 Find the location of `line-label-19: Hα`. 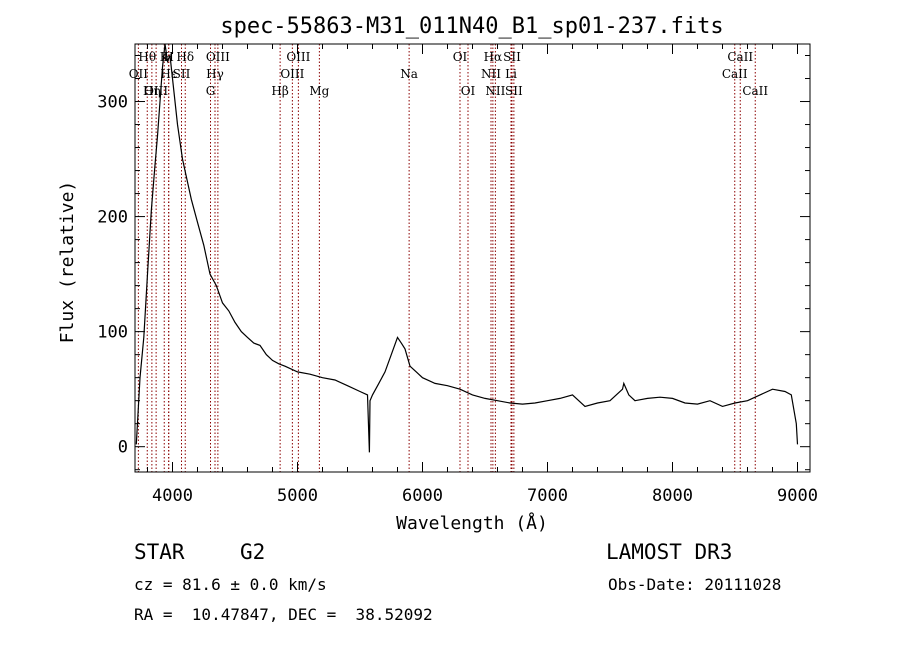

line-label-19: Hα is located at coordinates (493, 57).